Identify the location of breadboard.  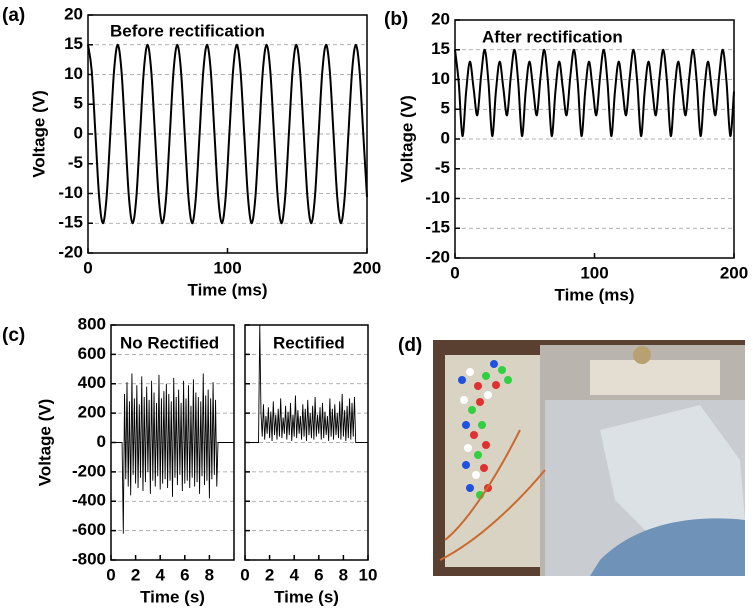
(492, 461).